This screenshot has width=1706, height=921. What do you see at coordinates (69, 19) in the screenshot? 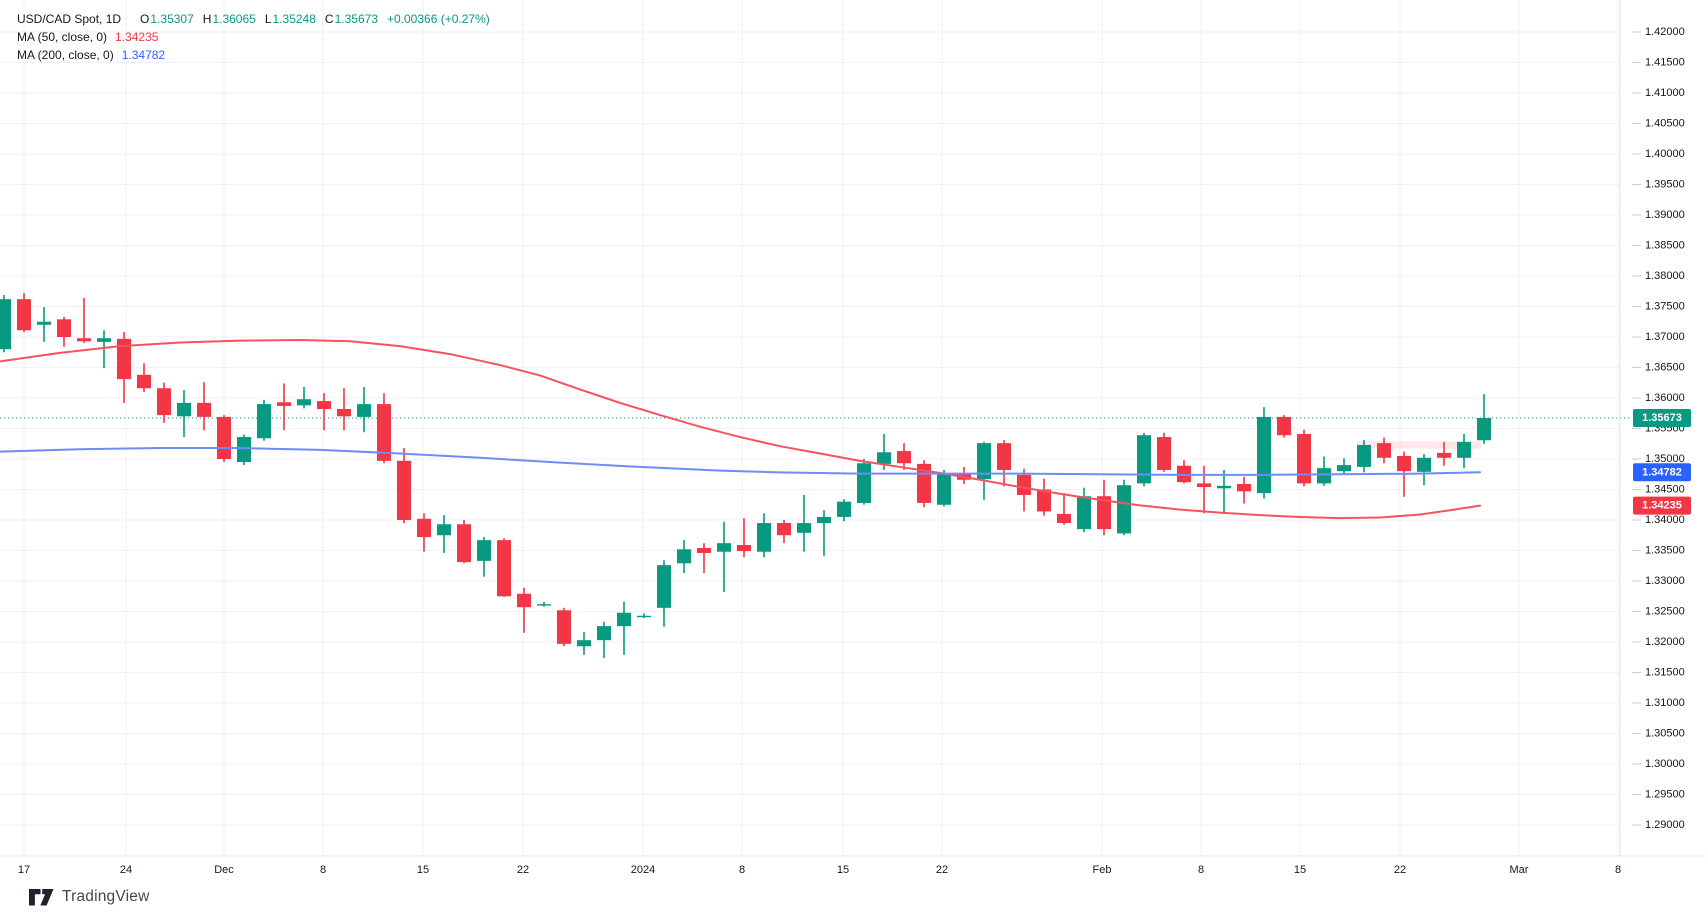
I see `symbol-title: USD/CAD Spot, 1D` at bounding box center [69, 19].